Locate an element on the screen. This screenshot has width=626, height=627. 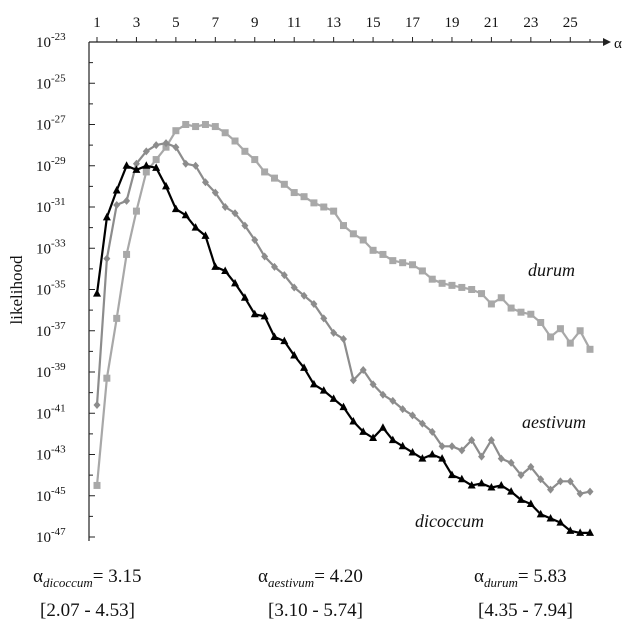
ci-value: [2.07 - 4.53] is located at coordinates (87, 610).